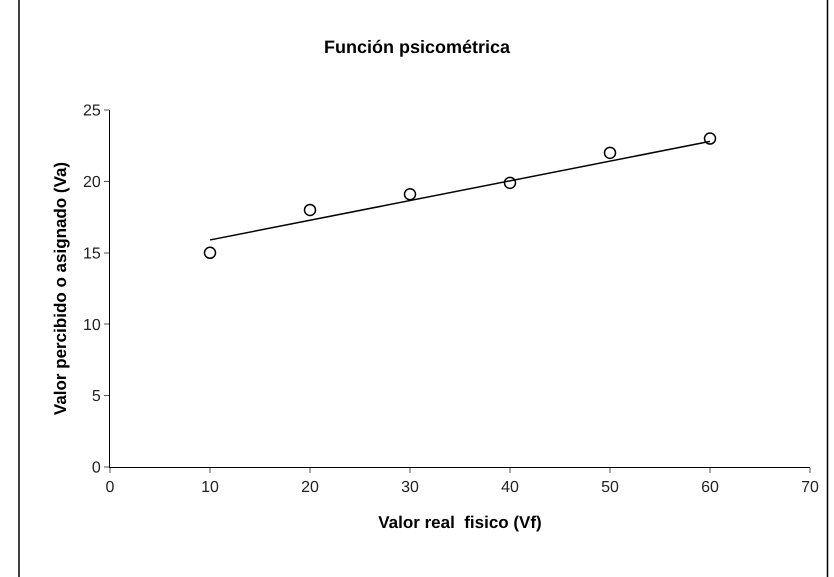  What do you see at coordinates (710, 487) in the screenshot?
I see `x-tick-label: 60` at bounding box center [710, 487].